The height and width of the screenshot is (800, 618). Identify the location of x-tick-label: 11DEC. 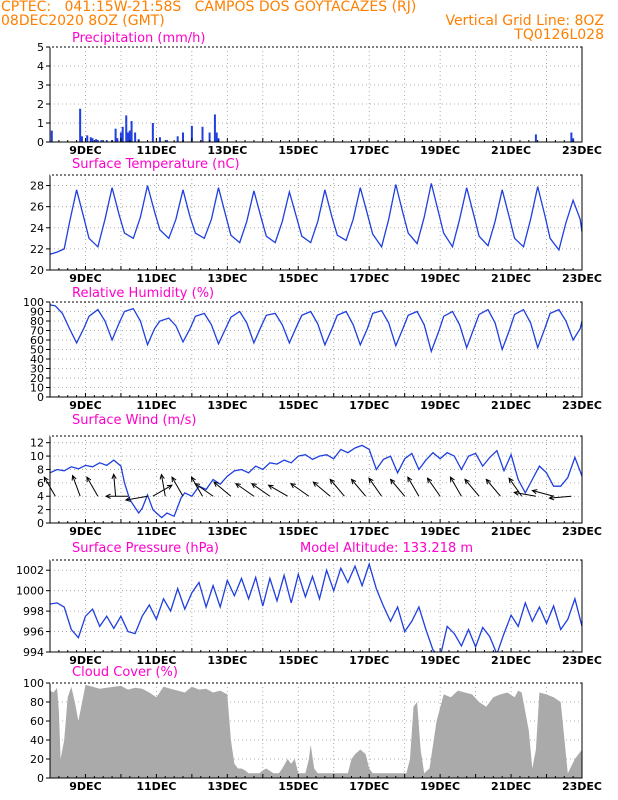
(156, 531).